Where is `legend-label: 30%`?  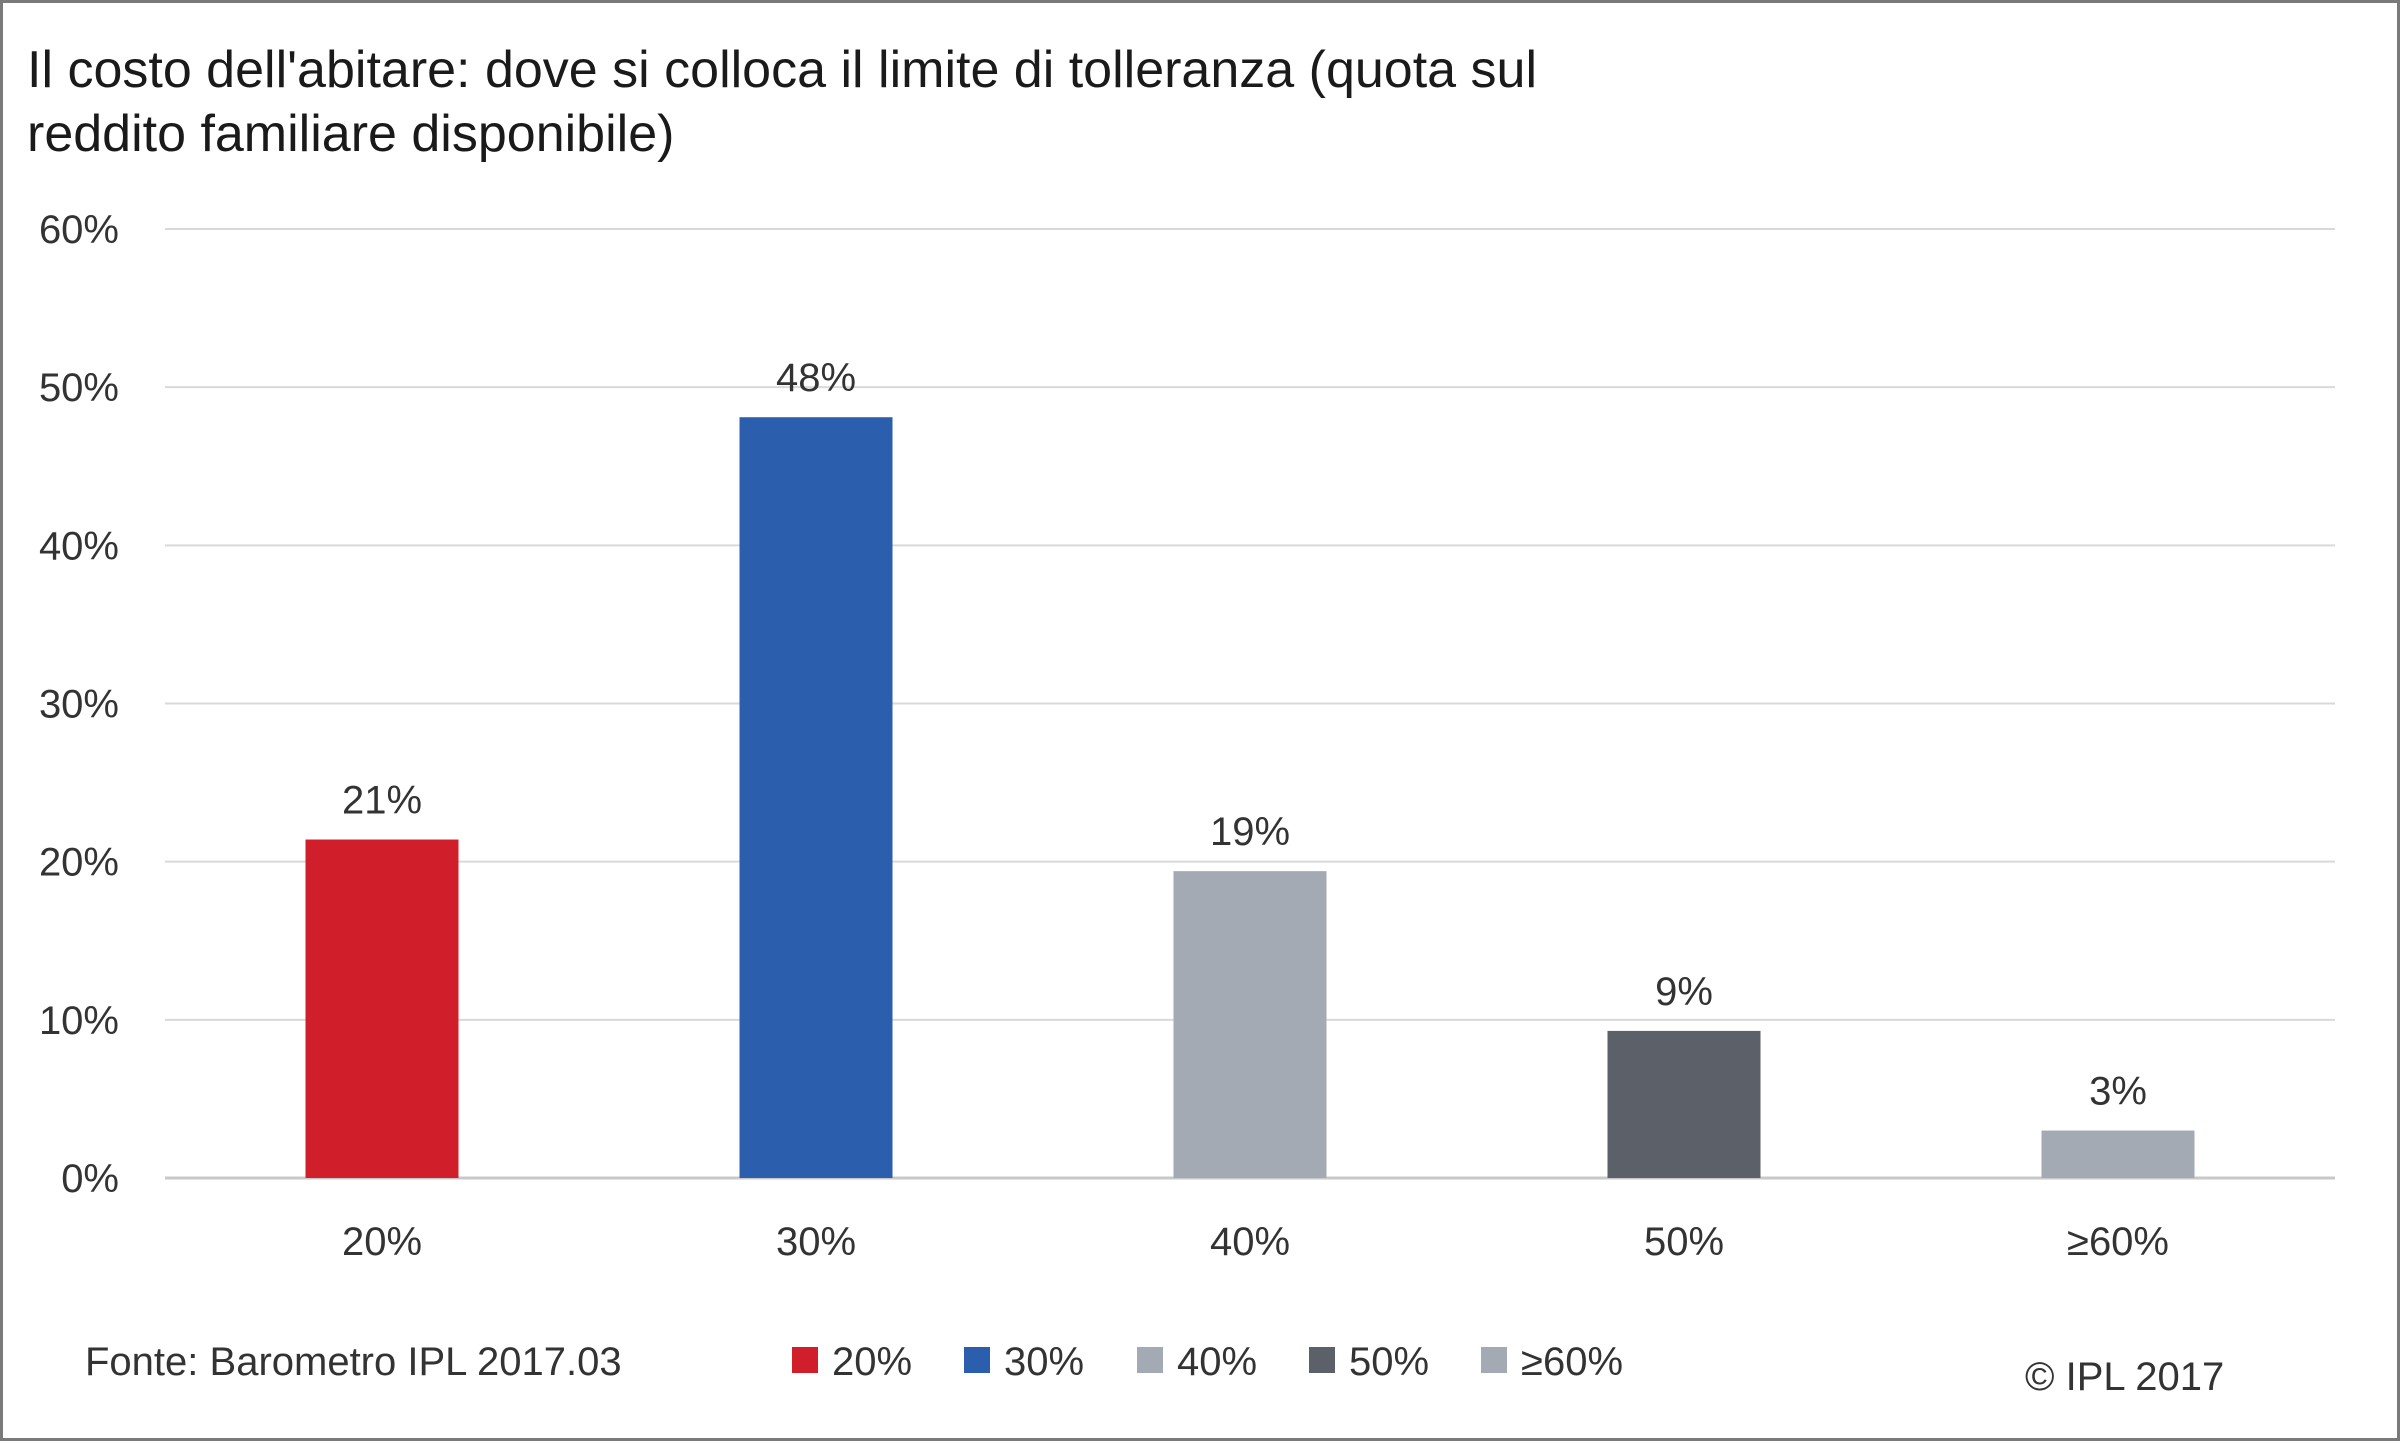
legend-label: 30% is located at coordinates (1044, 1362).